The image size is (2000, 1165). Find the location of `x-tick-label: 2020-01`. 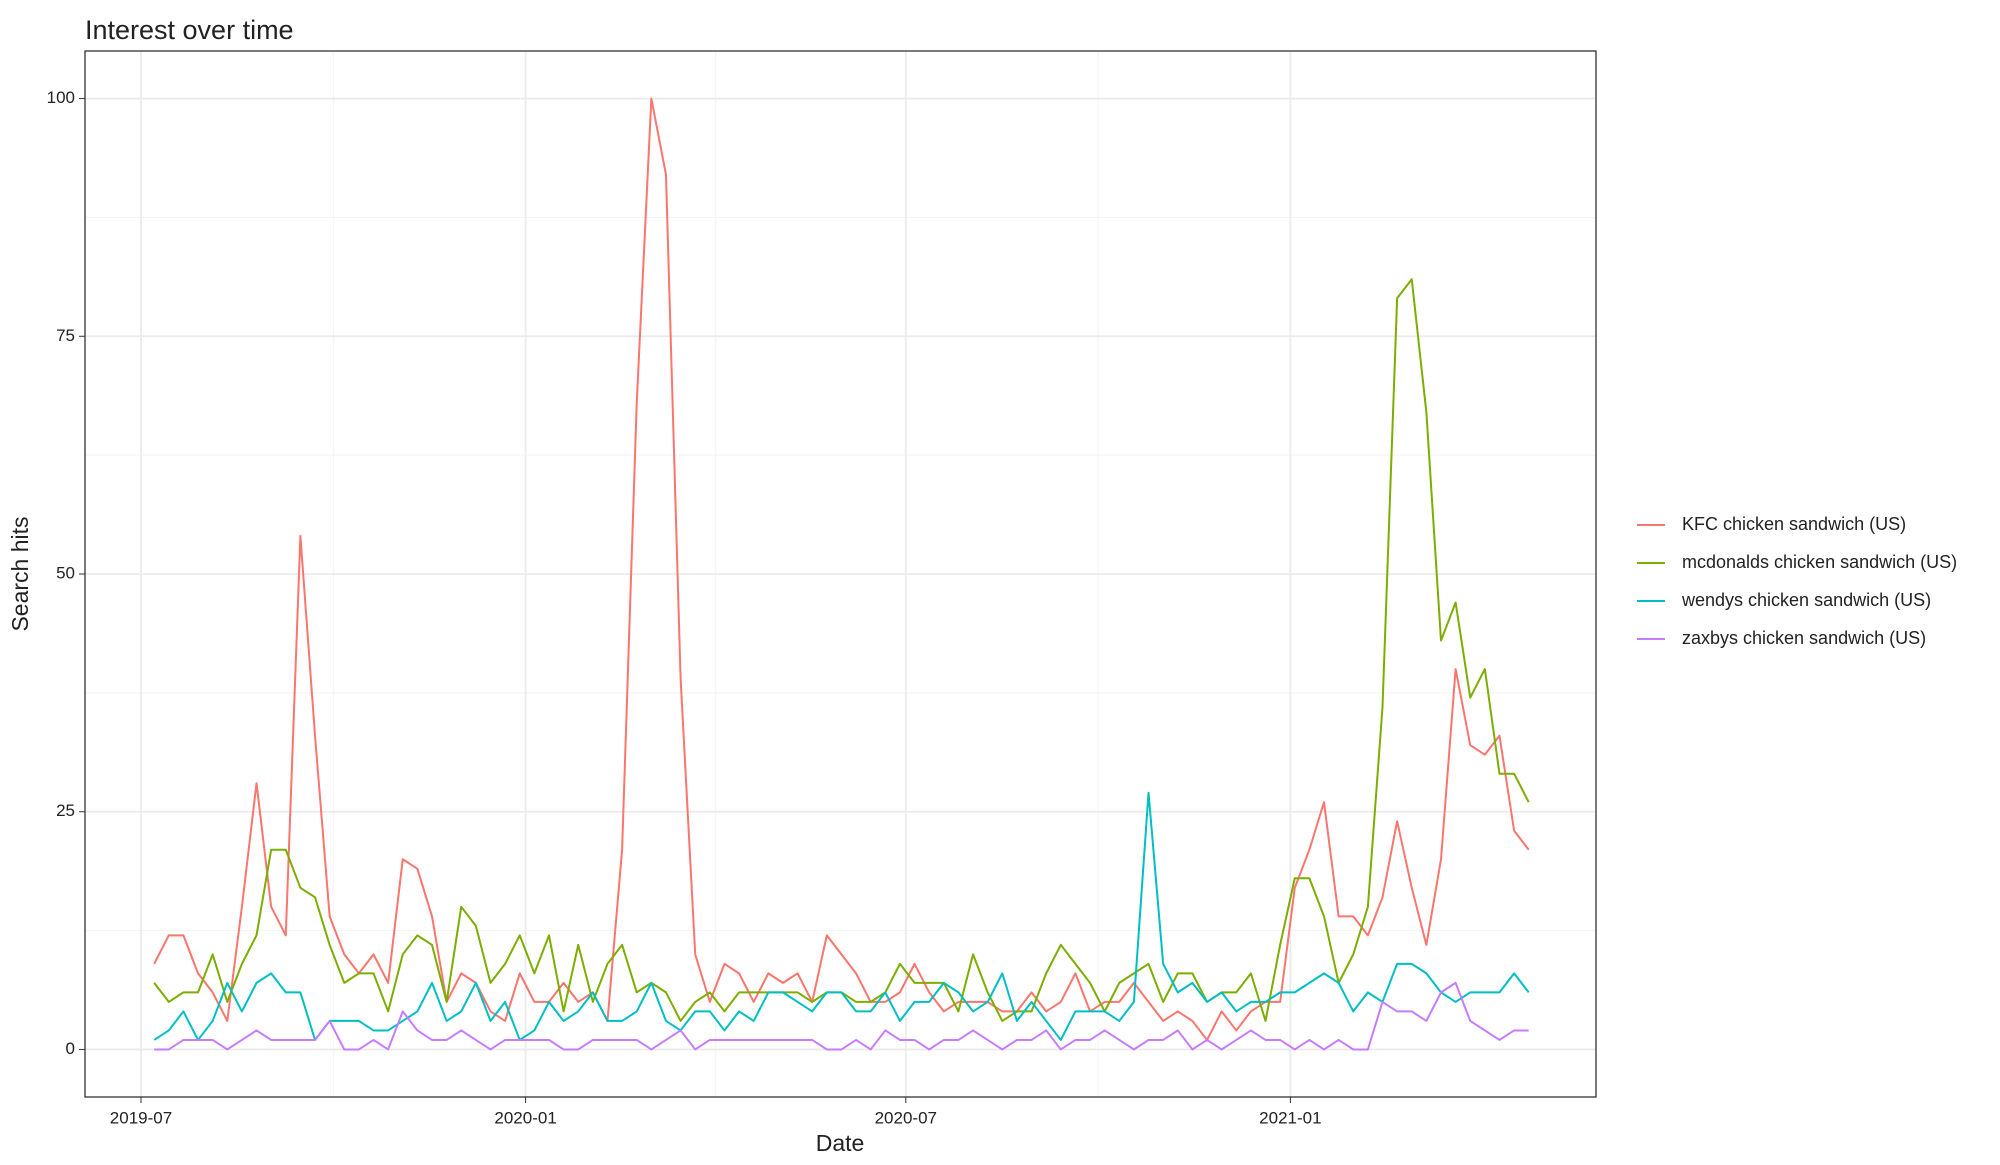

x-tick-label: 2020-01 is located at coordinates (525, 1117).